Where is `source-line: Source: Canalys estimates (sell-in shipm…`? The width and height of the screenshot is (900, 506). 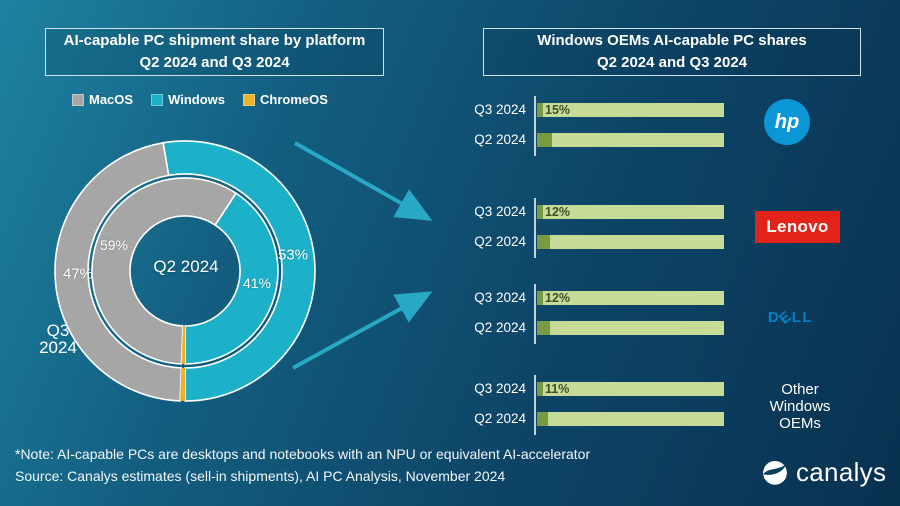
source-line: Source: Canalys estimates (sell-in shipm… is located at coordinates (260, 476).